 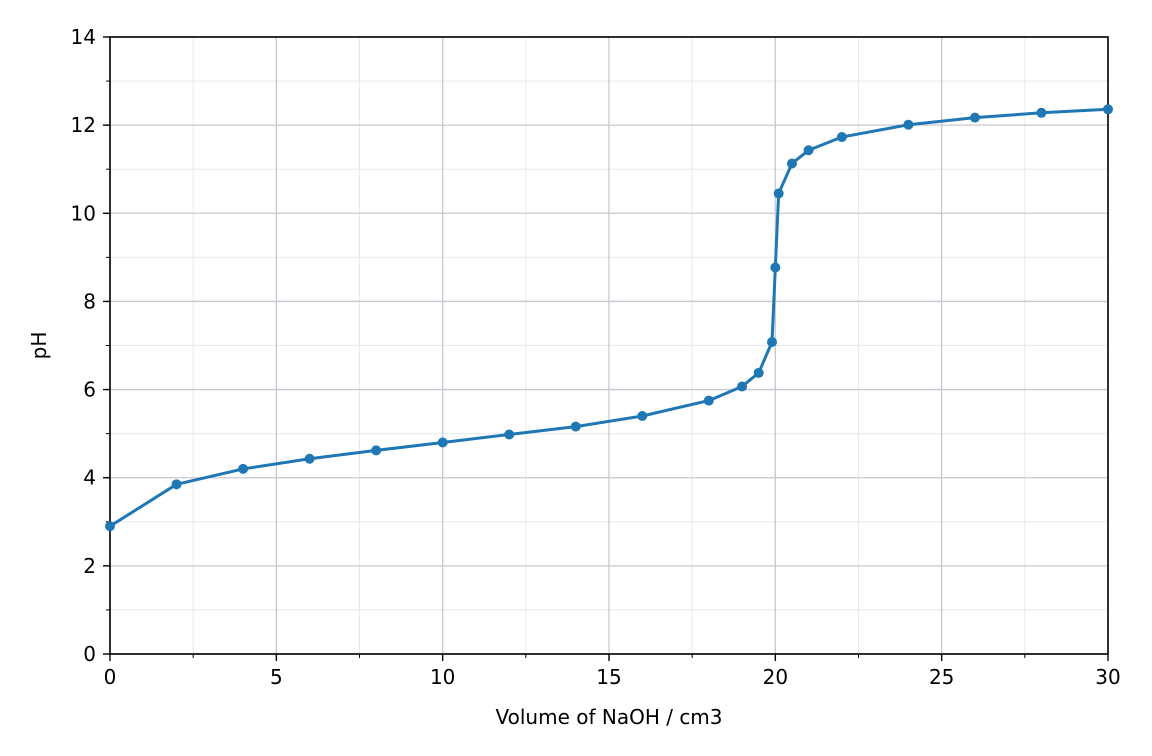 I want to click on x-tick-label: 30, so click(x=1107, y=677).